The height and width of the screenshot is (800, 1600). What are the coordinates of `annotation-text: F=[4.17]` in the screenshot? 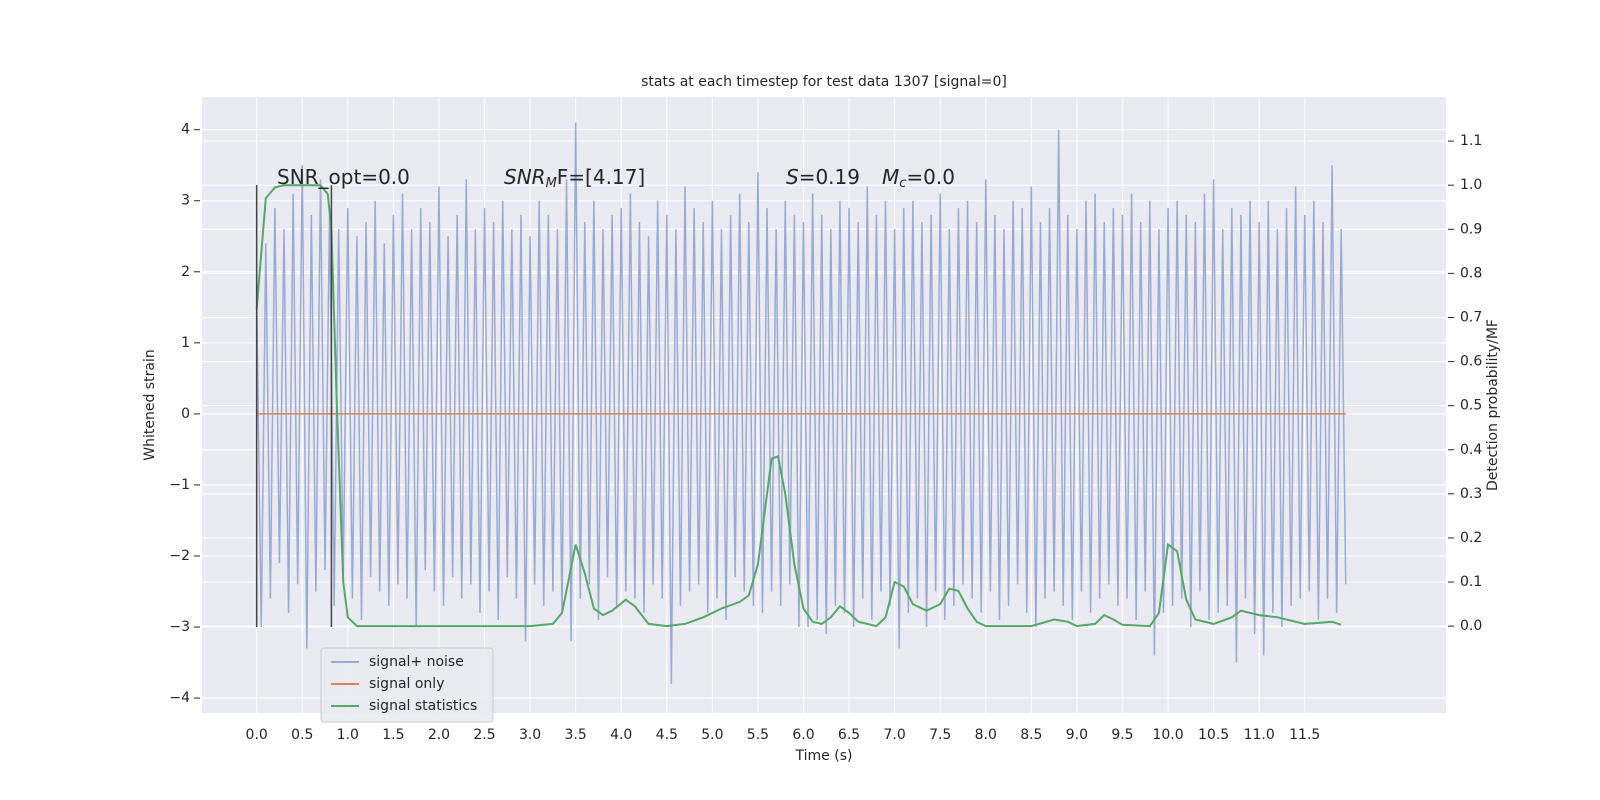 It's located at (601, 177).